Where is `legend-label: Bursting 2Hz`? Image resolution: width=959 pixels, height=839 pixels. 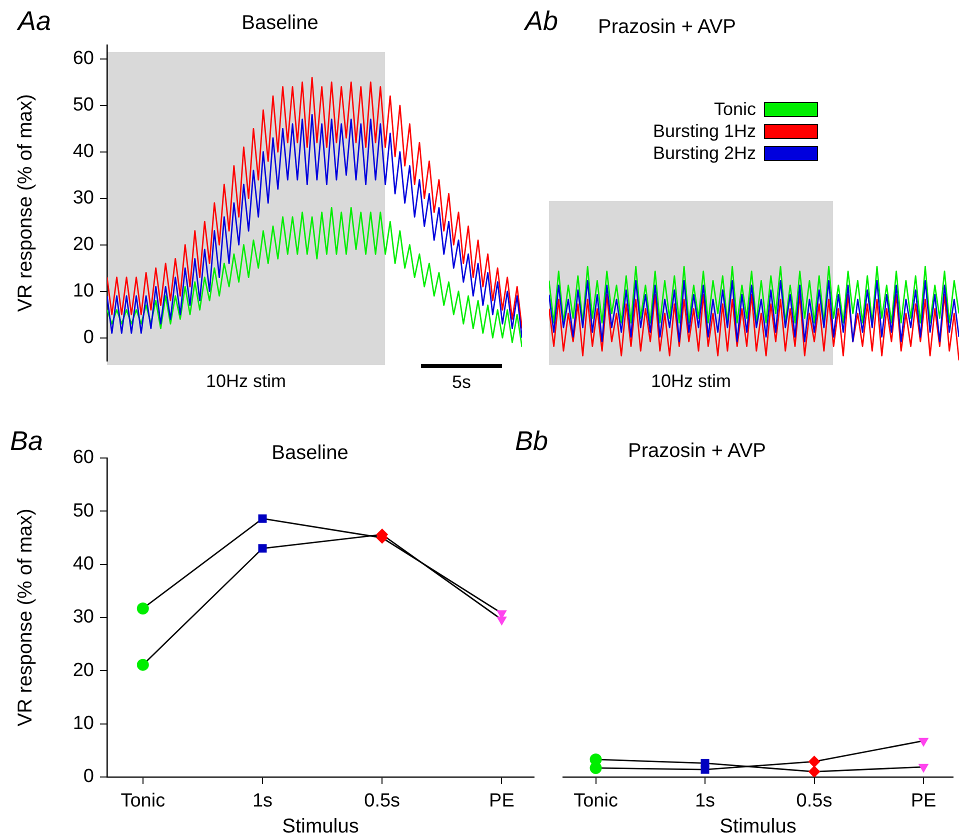
legend-label: Bursting 2Hz is located at coordinates (704, 153).